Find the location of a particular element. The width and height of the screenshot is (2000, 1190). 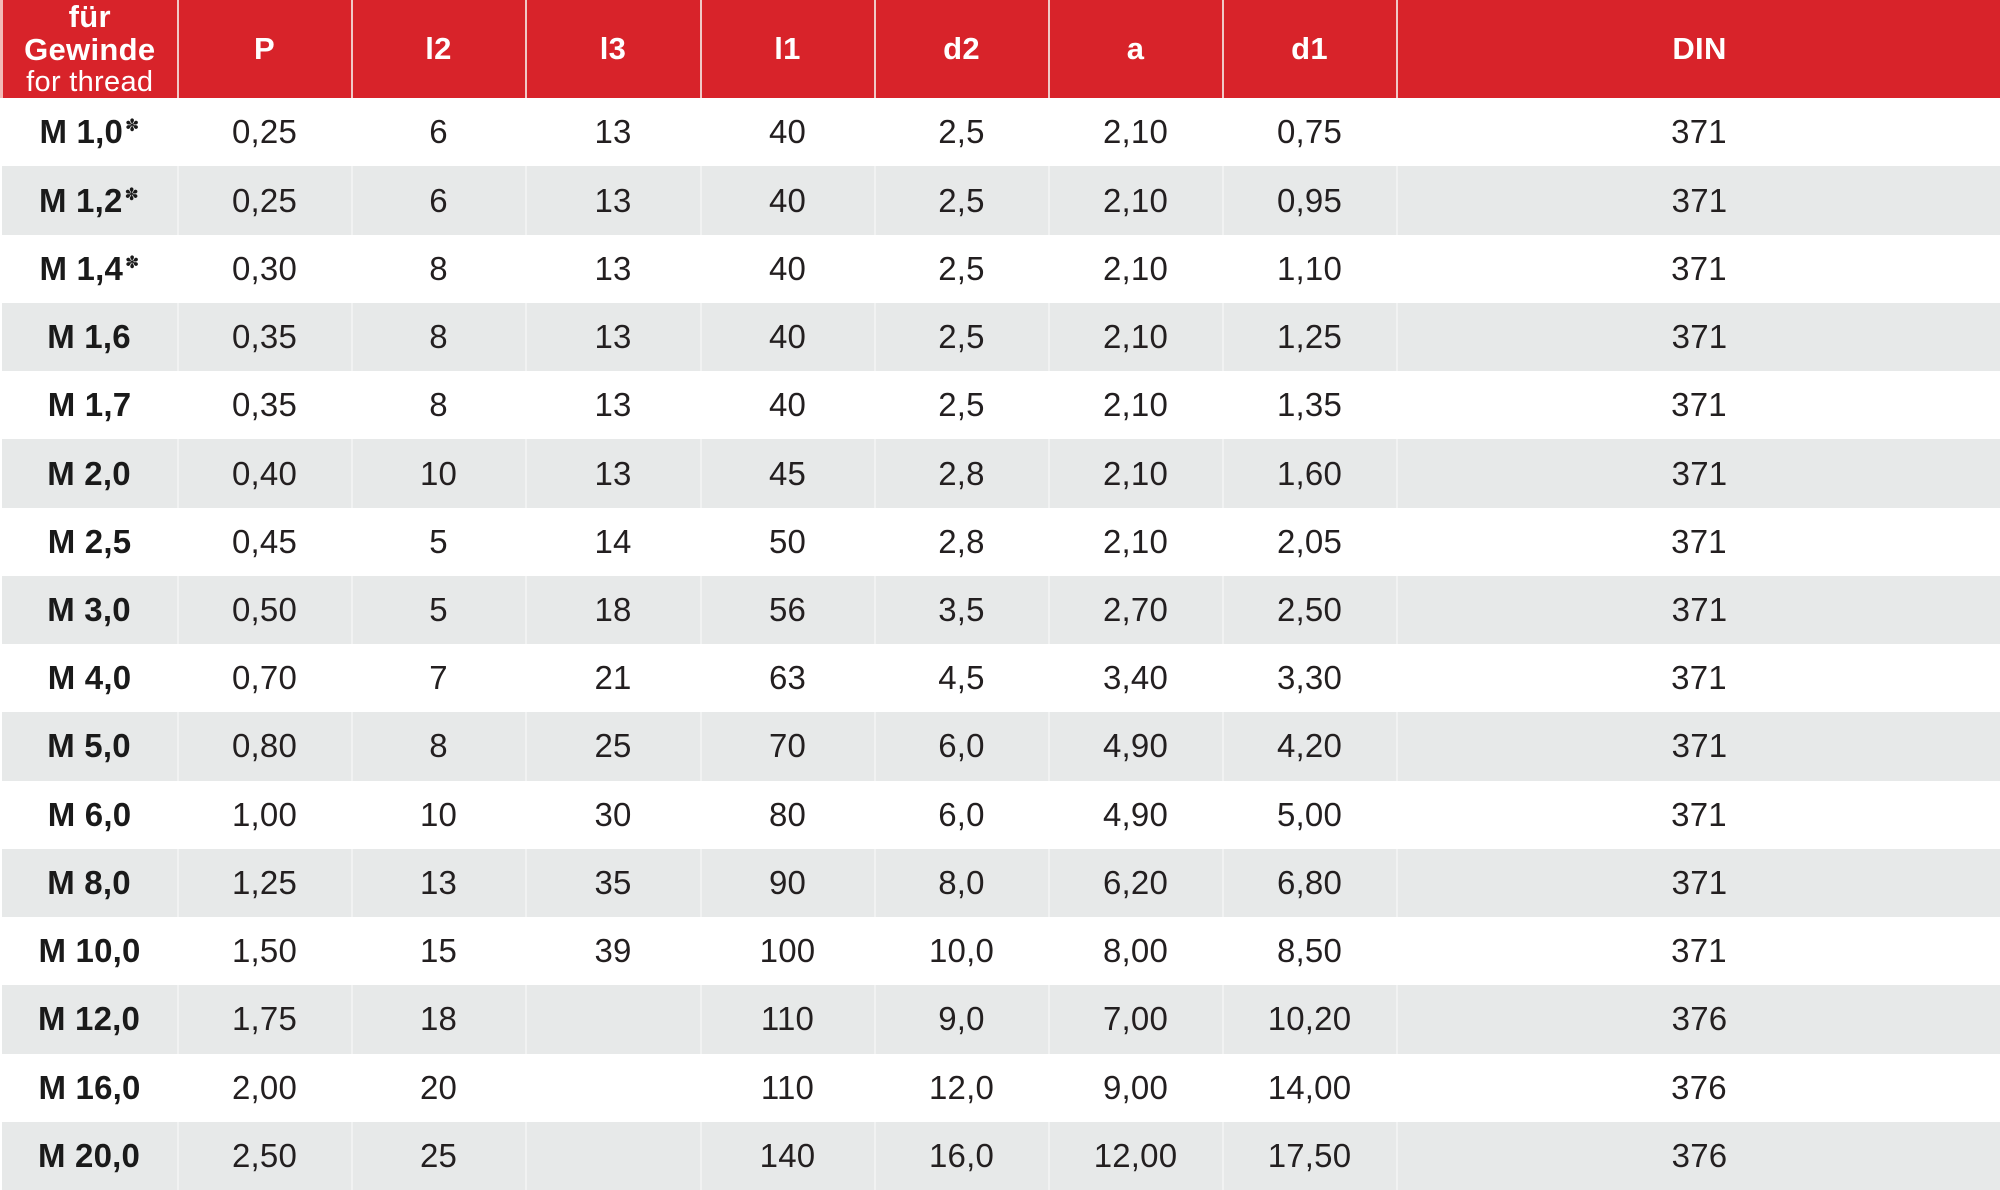

table-row: M 6,0 1,00 10 30 80 6,0 4,90 5,00 371 is located at coordinates (1000, 814).